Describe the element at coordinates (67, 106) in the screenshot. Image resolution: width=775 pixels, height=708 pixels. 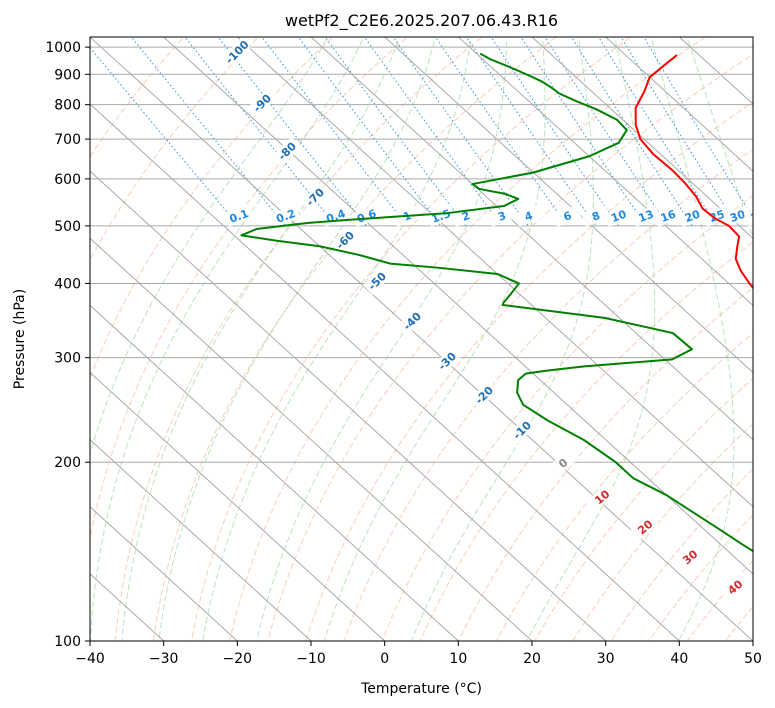
I see `y-tick-label: 800` at that location.